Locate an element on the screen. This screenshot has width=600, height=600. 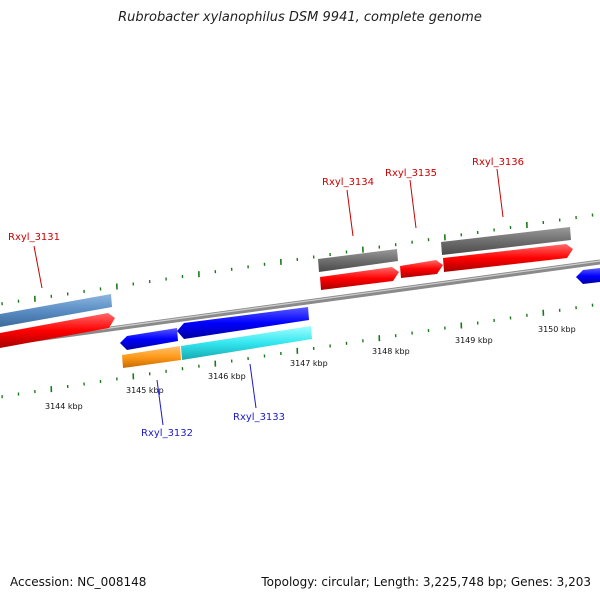
axis-label-3148-kbp: 3148 kbp is located at coordinates (391, 351).